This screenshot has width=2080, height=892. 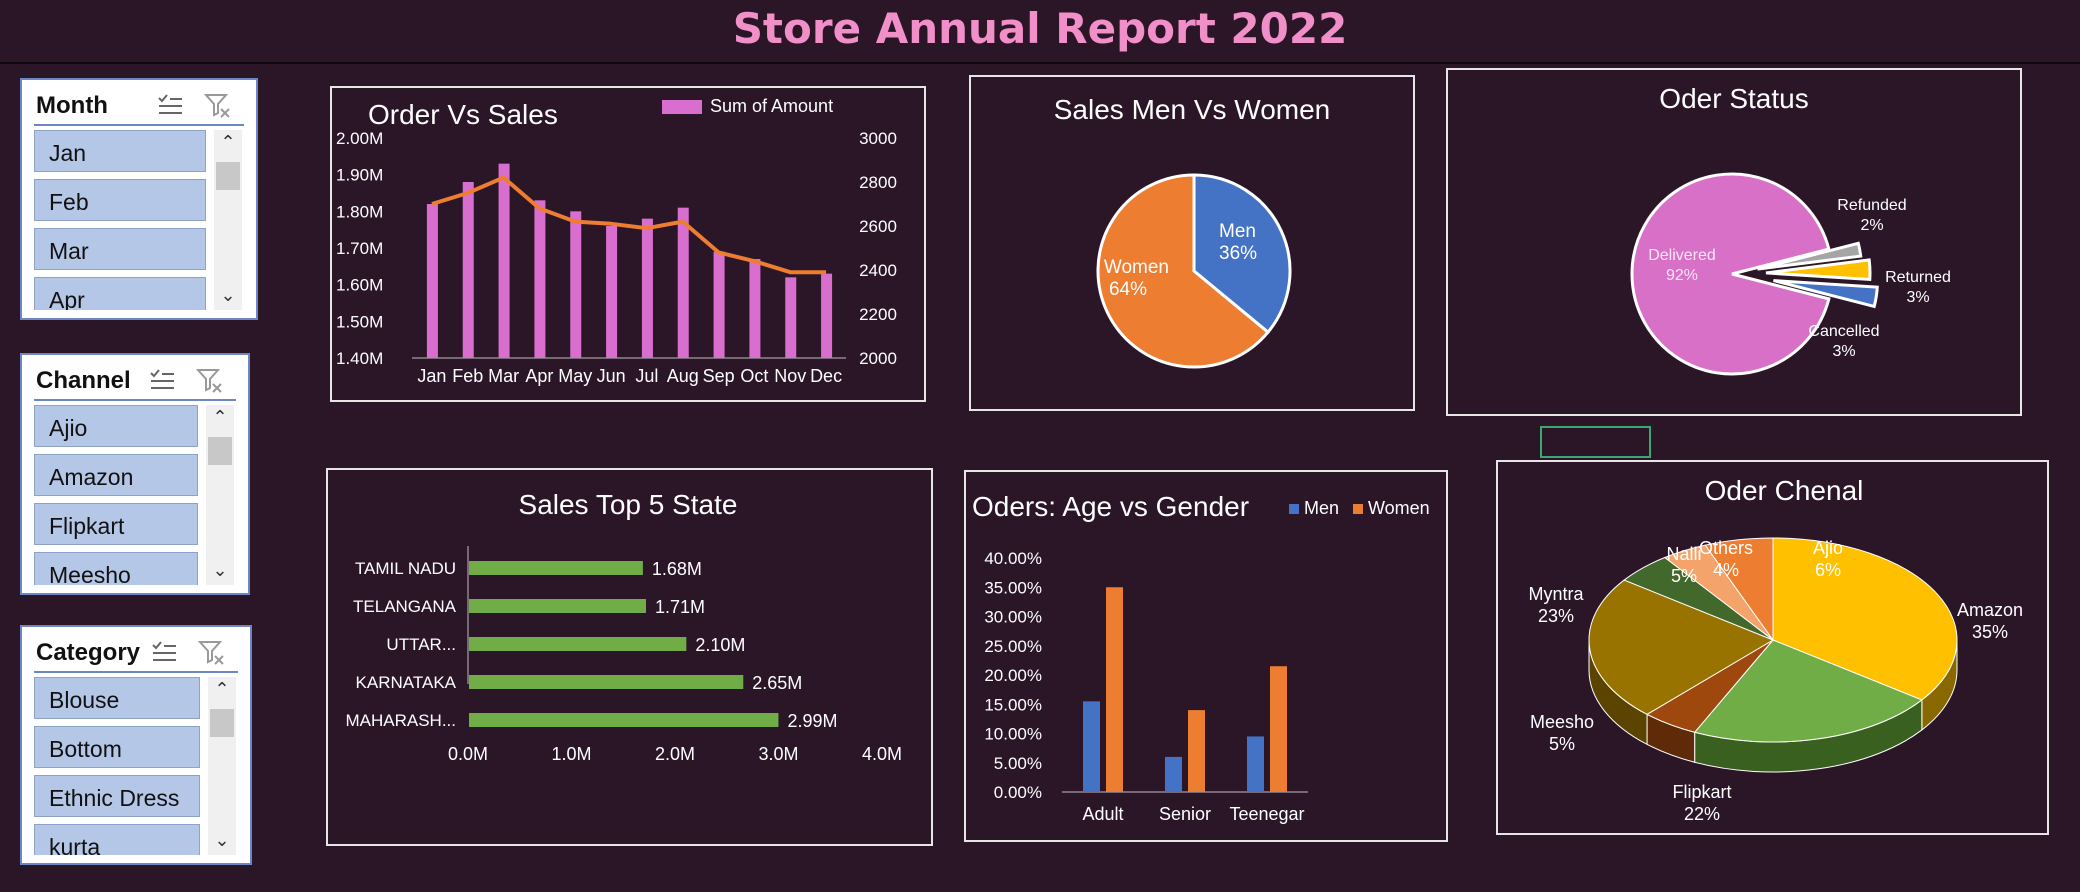 What do you see at coordinates (405, 568) in the screenshot?
I see `y-tick-label: TAMIL NADU` at bounding box center [405, 568].